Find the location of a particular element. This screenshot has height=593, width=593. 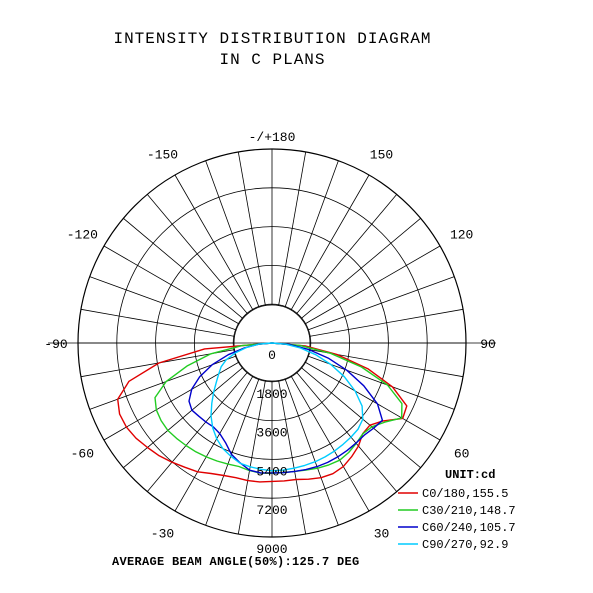

angle-label-60: 60 is located at coordinates (462, 454).